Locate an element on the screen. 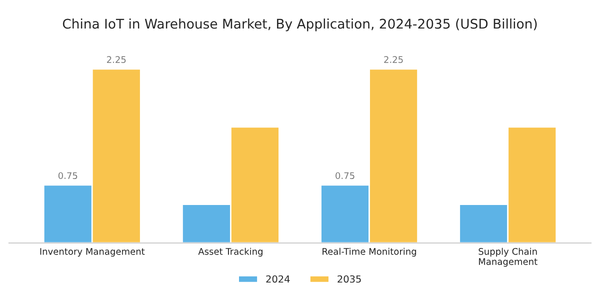  legend-label: 2035 is located at coordinates (349, 279).